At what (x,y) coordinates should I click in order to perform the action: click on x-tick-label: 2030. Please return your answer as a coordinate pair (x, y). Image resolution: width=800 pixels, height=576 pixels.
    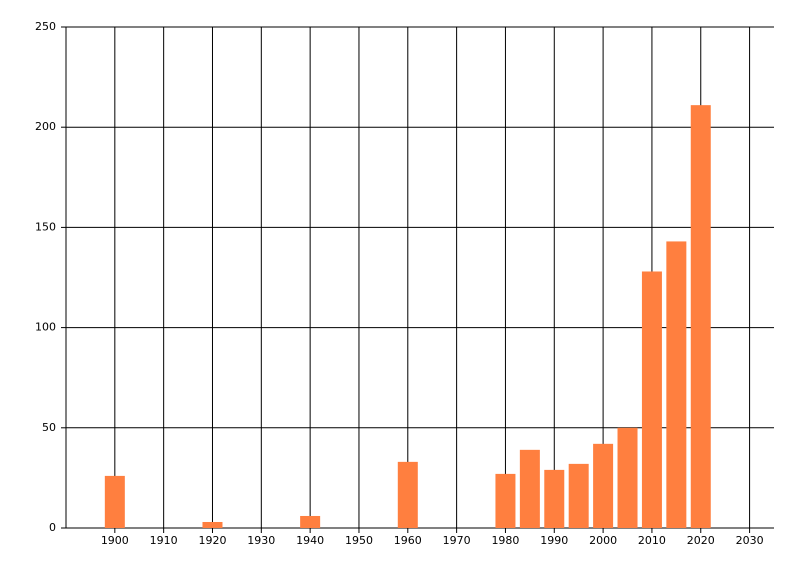
    Looking at the image, I should click on (750, 540).